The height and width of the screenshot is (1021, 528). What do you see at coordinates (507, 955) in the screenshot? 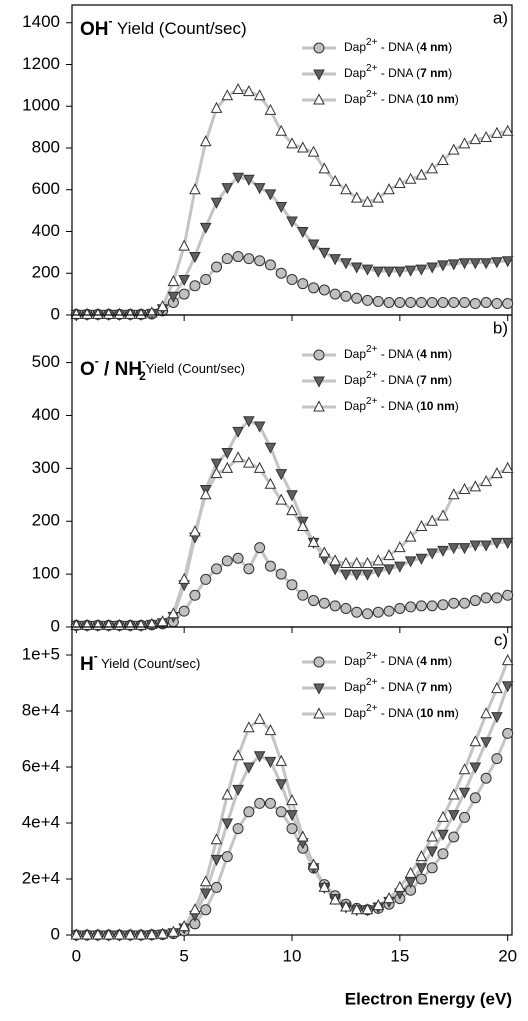
I see `x-tick-label: 20` at bounding box center [507, 955].